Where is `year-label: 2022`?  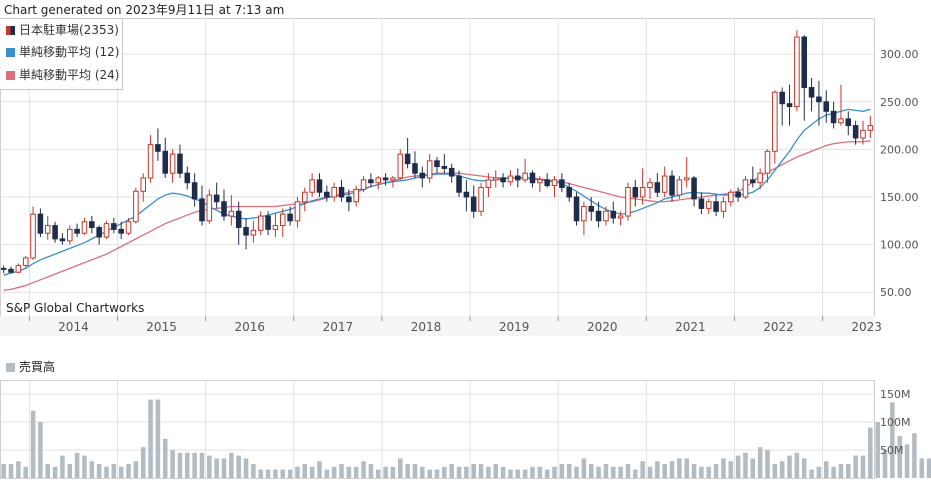 year-label: 2022 is located at coordinates (778, 327).